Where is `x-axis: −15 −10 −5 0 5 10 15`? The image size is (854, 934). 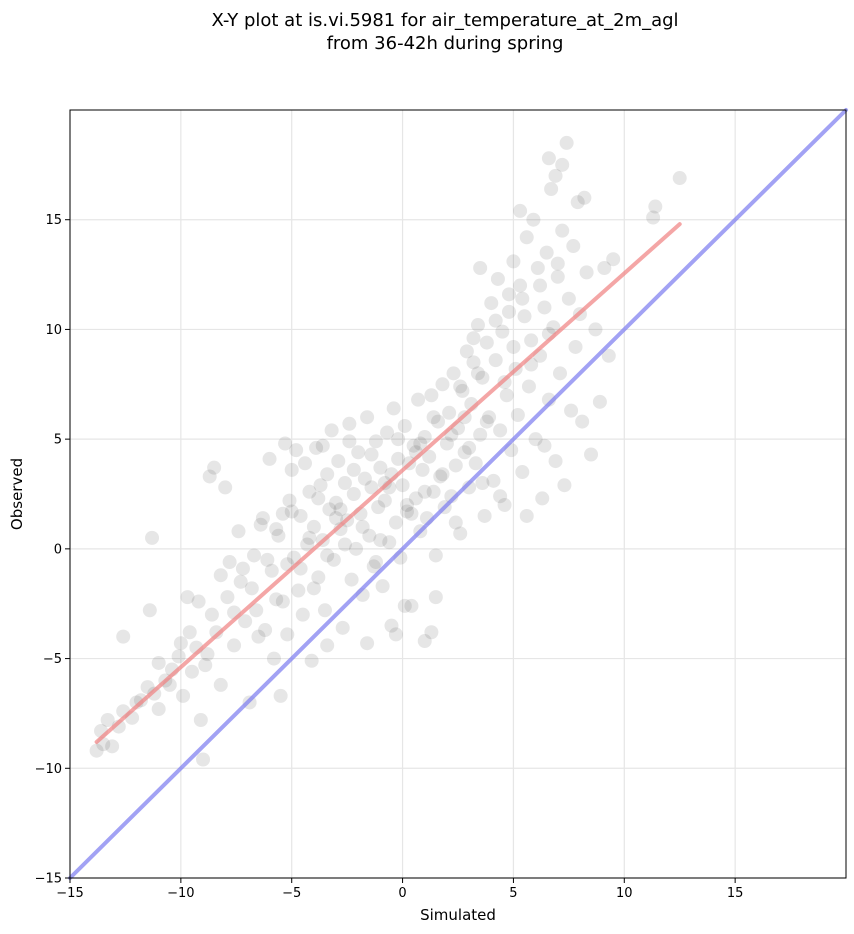 x-axis: −15 −10 −5 0 5 10 15 is located at coordinates (399, 889).